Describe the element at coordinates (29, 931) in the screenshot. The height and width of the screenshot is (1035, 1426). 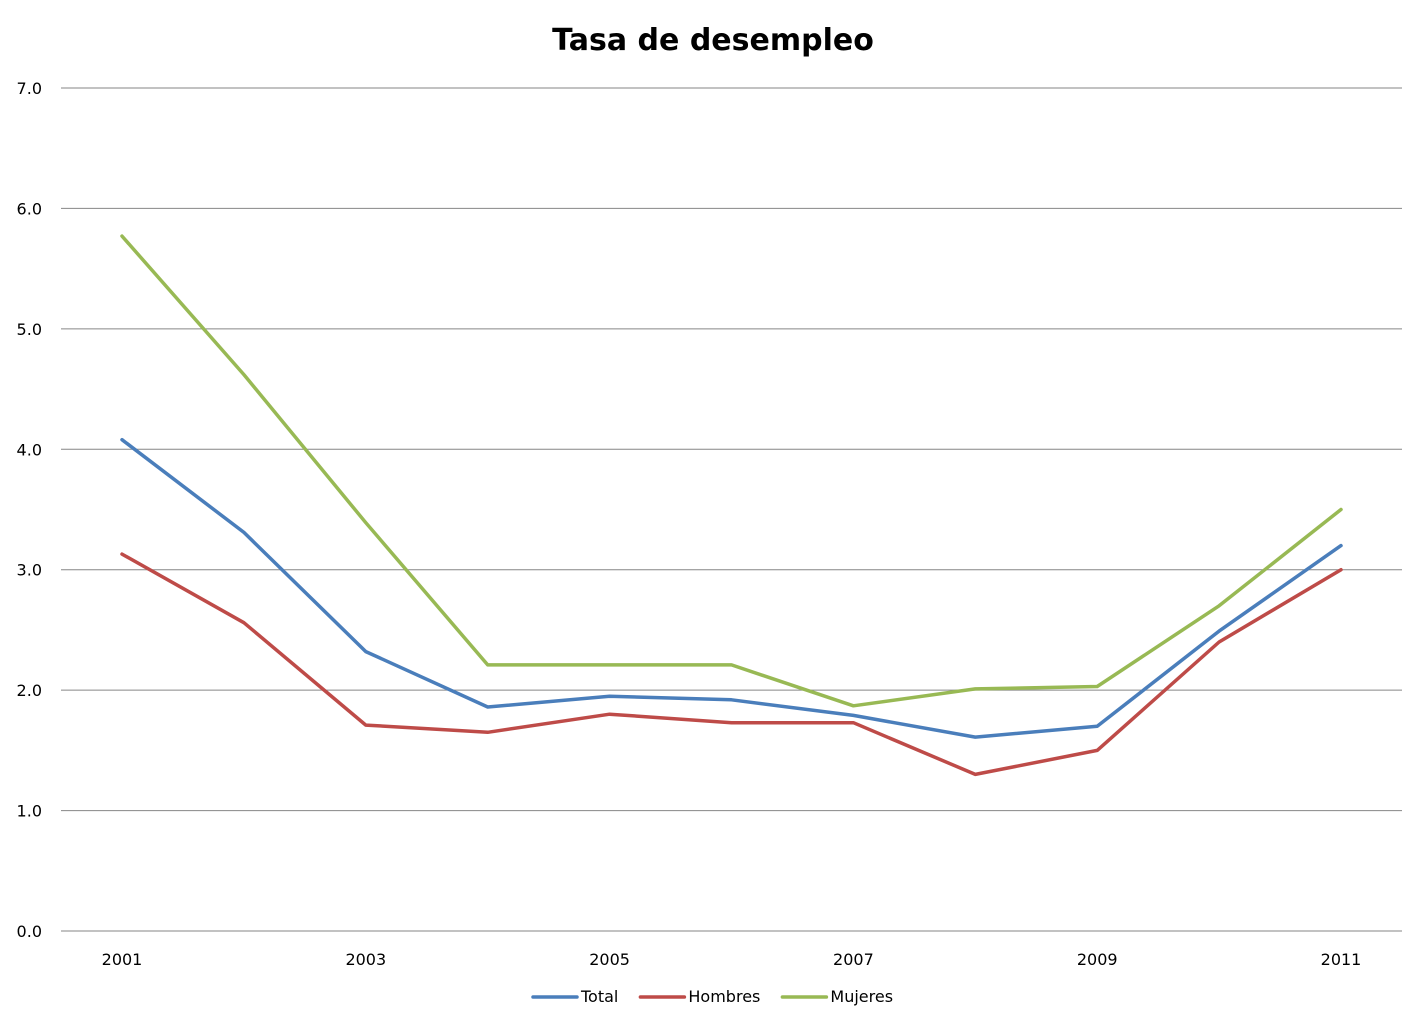
I see `y-tick-label: 0.0` at that location.